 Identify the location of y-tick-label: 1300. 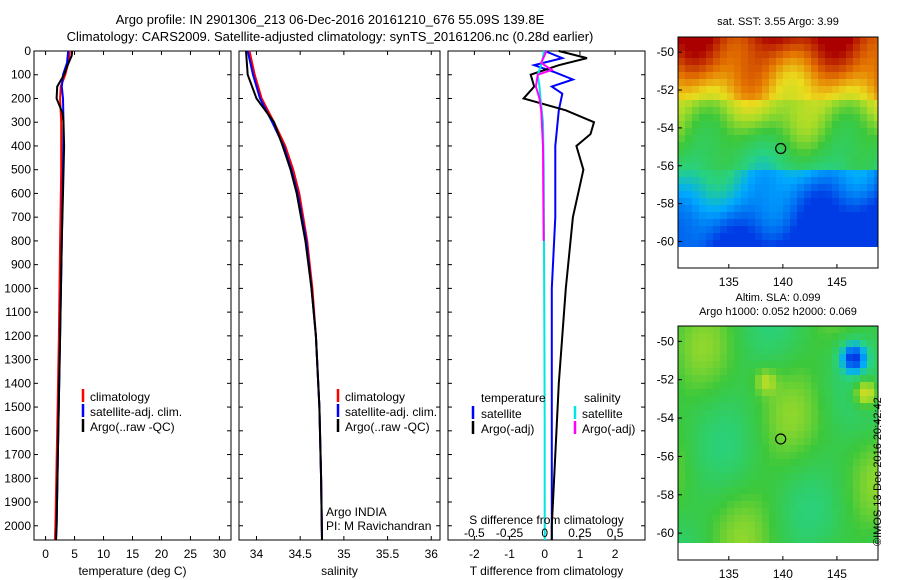
(17, 360).